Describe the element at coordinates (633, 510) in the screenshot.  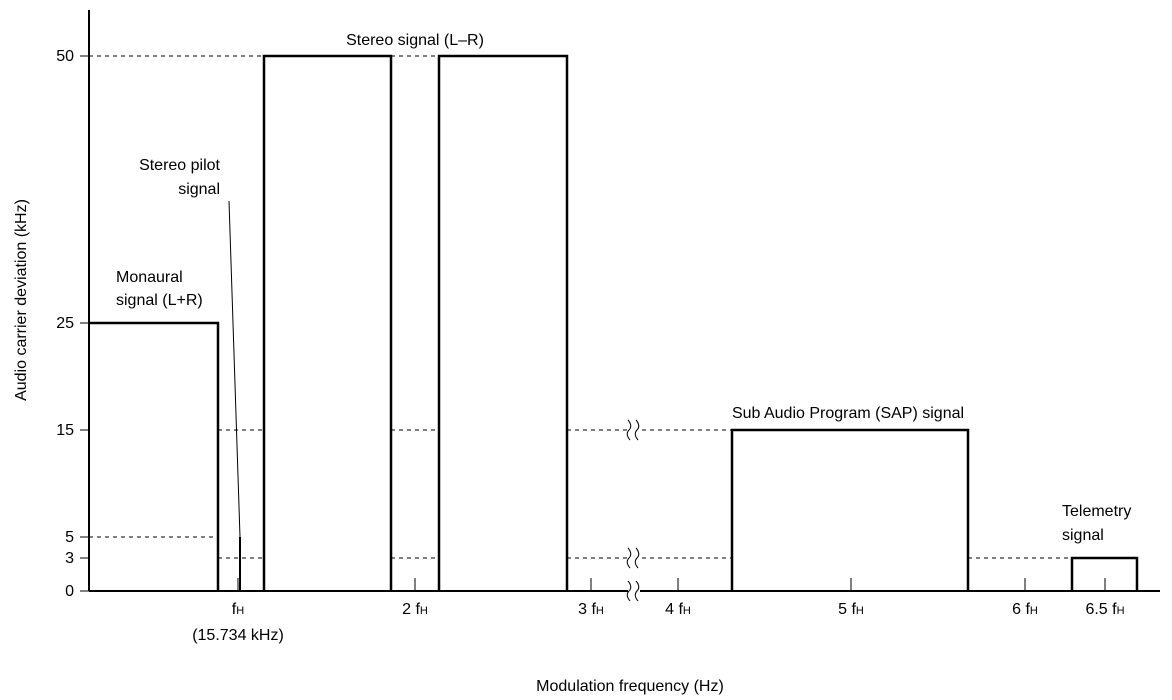
I see `axis-break-marks` at that location.